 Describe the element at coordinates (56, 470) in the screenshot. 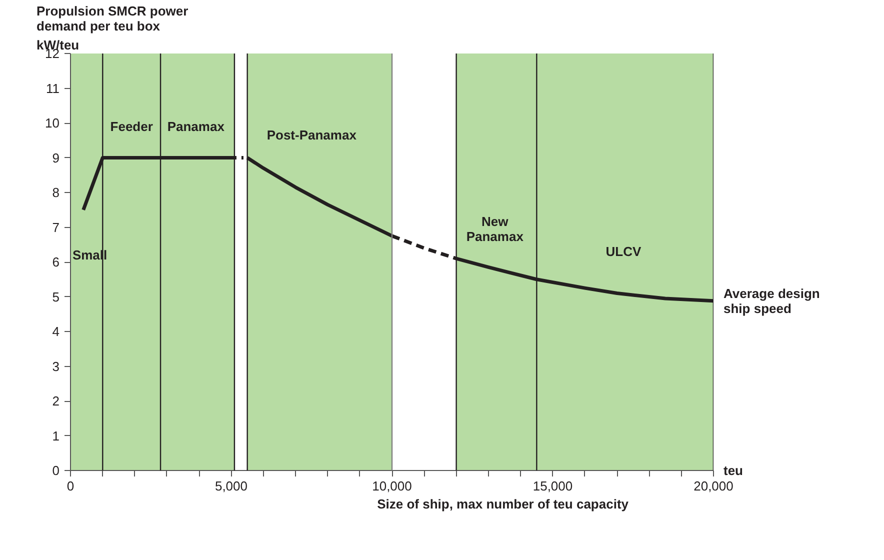

I see `y-tick-label: 0` at that location.